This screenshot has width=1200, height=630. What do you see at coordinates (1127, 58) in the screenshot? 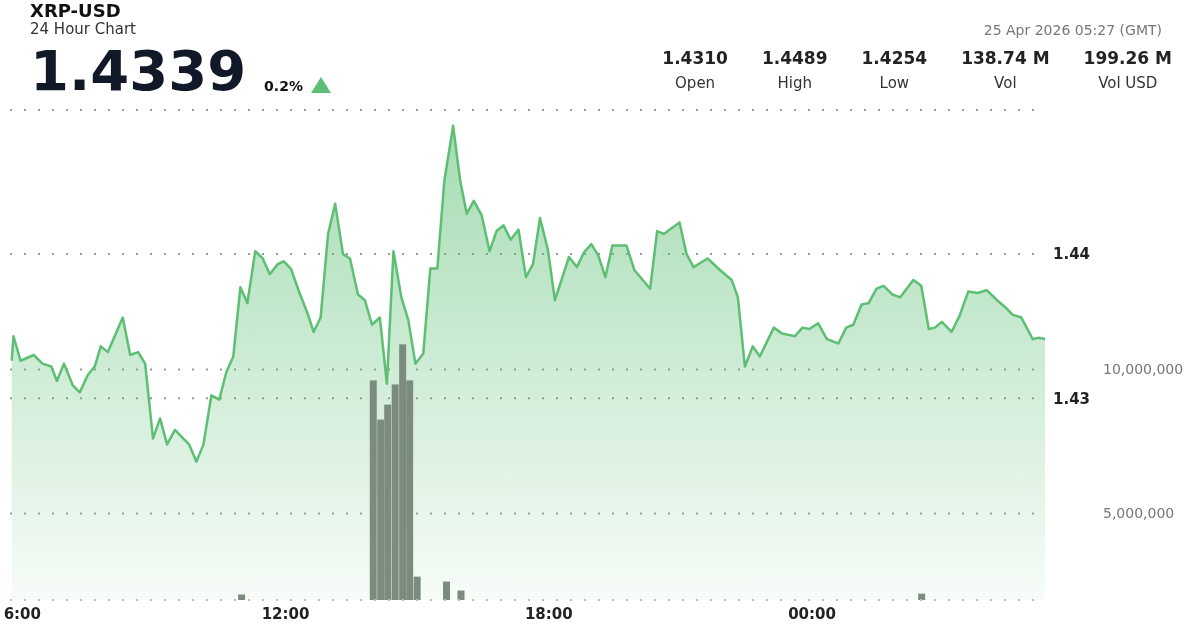
I see `text: 199.26 M` at bounding box center [1127, 58].